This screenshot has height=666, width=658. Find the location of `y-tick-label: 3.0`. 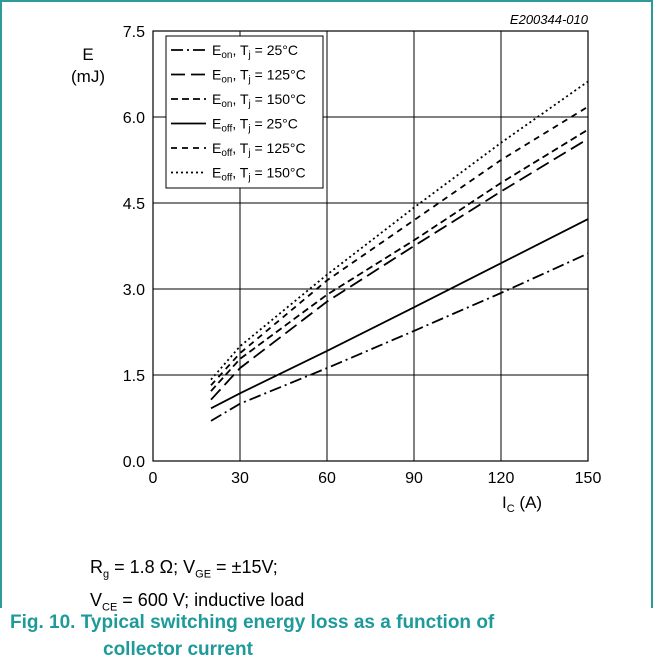

y-tick-label: 3.0 is located at coordinates (134, 290).